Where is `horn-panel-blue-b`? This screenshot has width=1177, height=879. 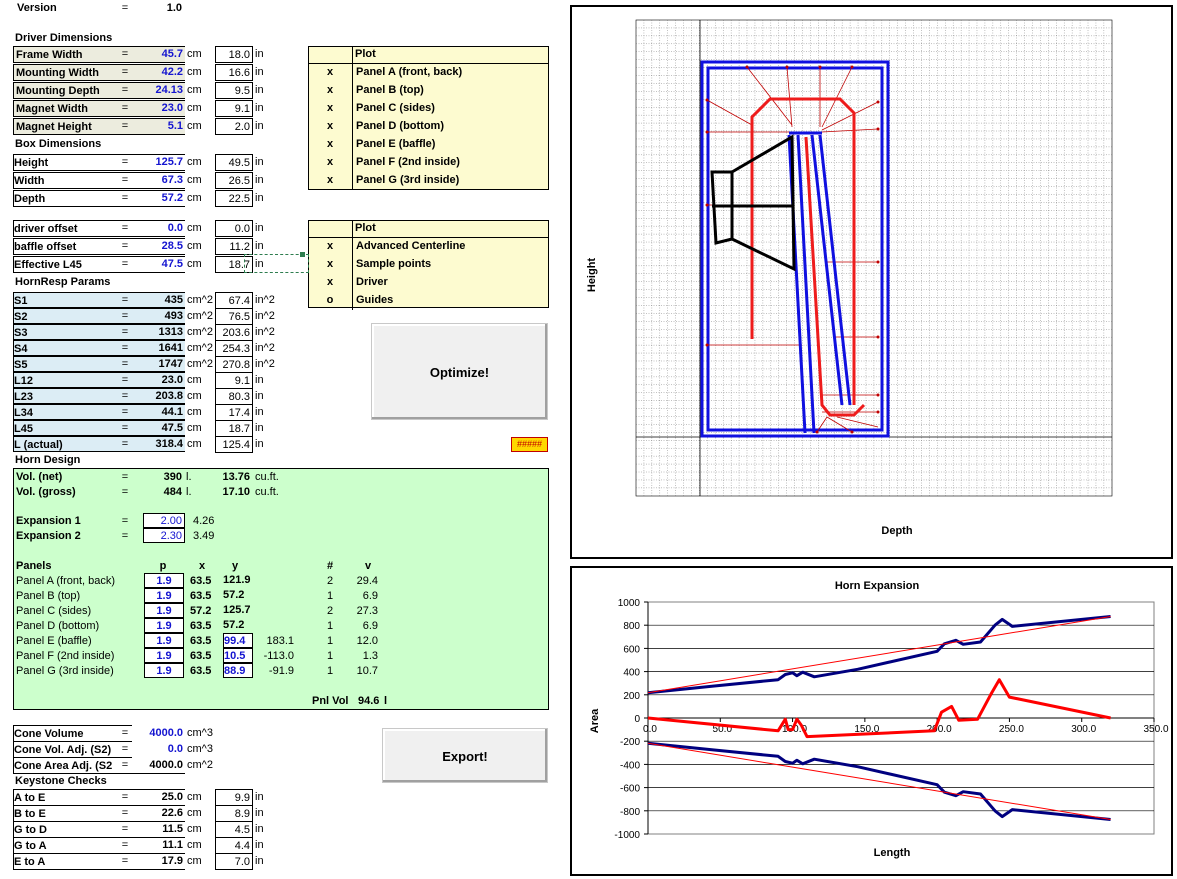
horn-panel-blue-b is located at coordinates (806, 284).